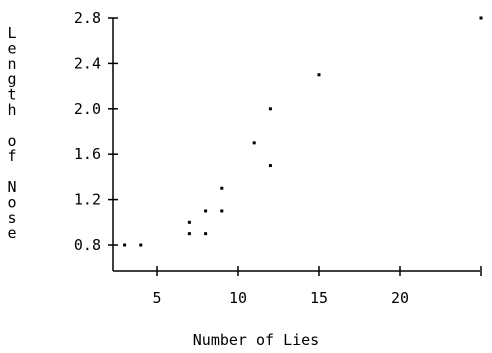 Image resolution: width=492 pixels, height=353 pixels. I want to click on y-axis-ticks: 0.8 1.2 1.6 2.0 2.4 2.8, so click(96, 131).